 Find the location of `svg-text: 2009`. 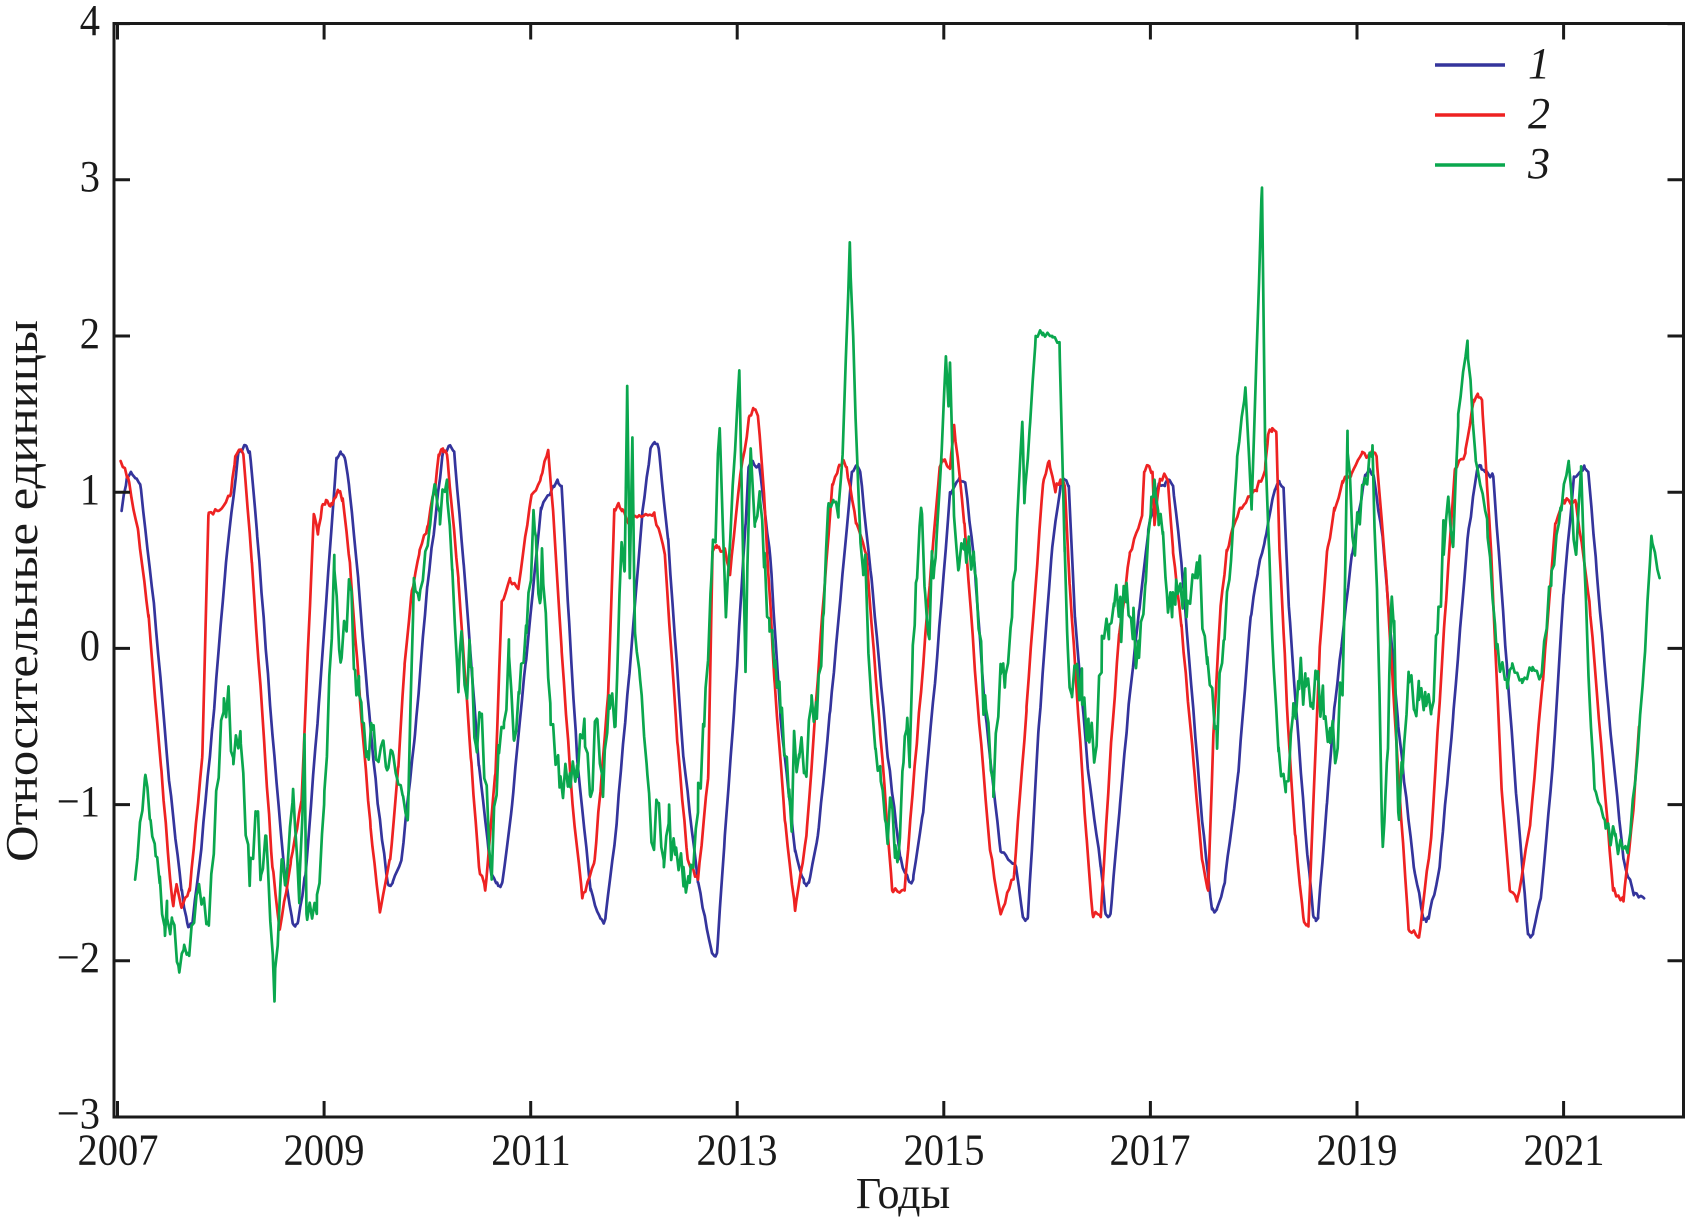

svg-text: 2009 is located at coordinates (324, 1150).